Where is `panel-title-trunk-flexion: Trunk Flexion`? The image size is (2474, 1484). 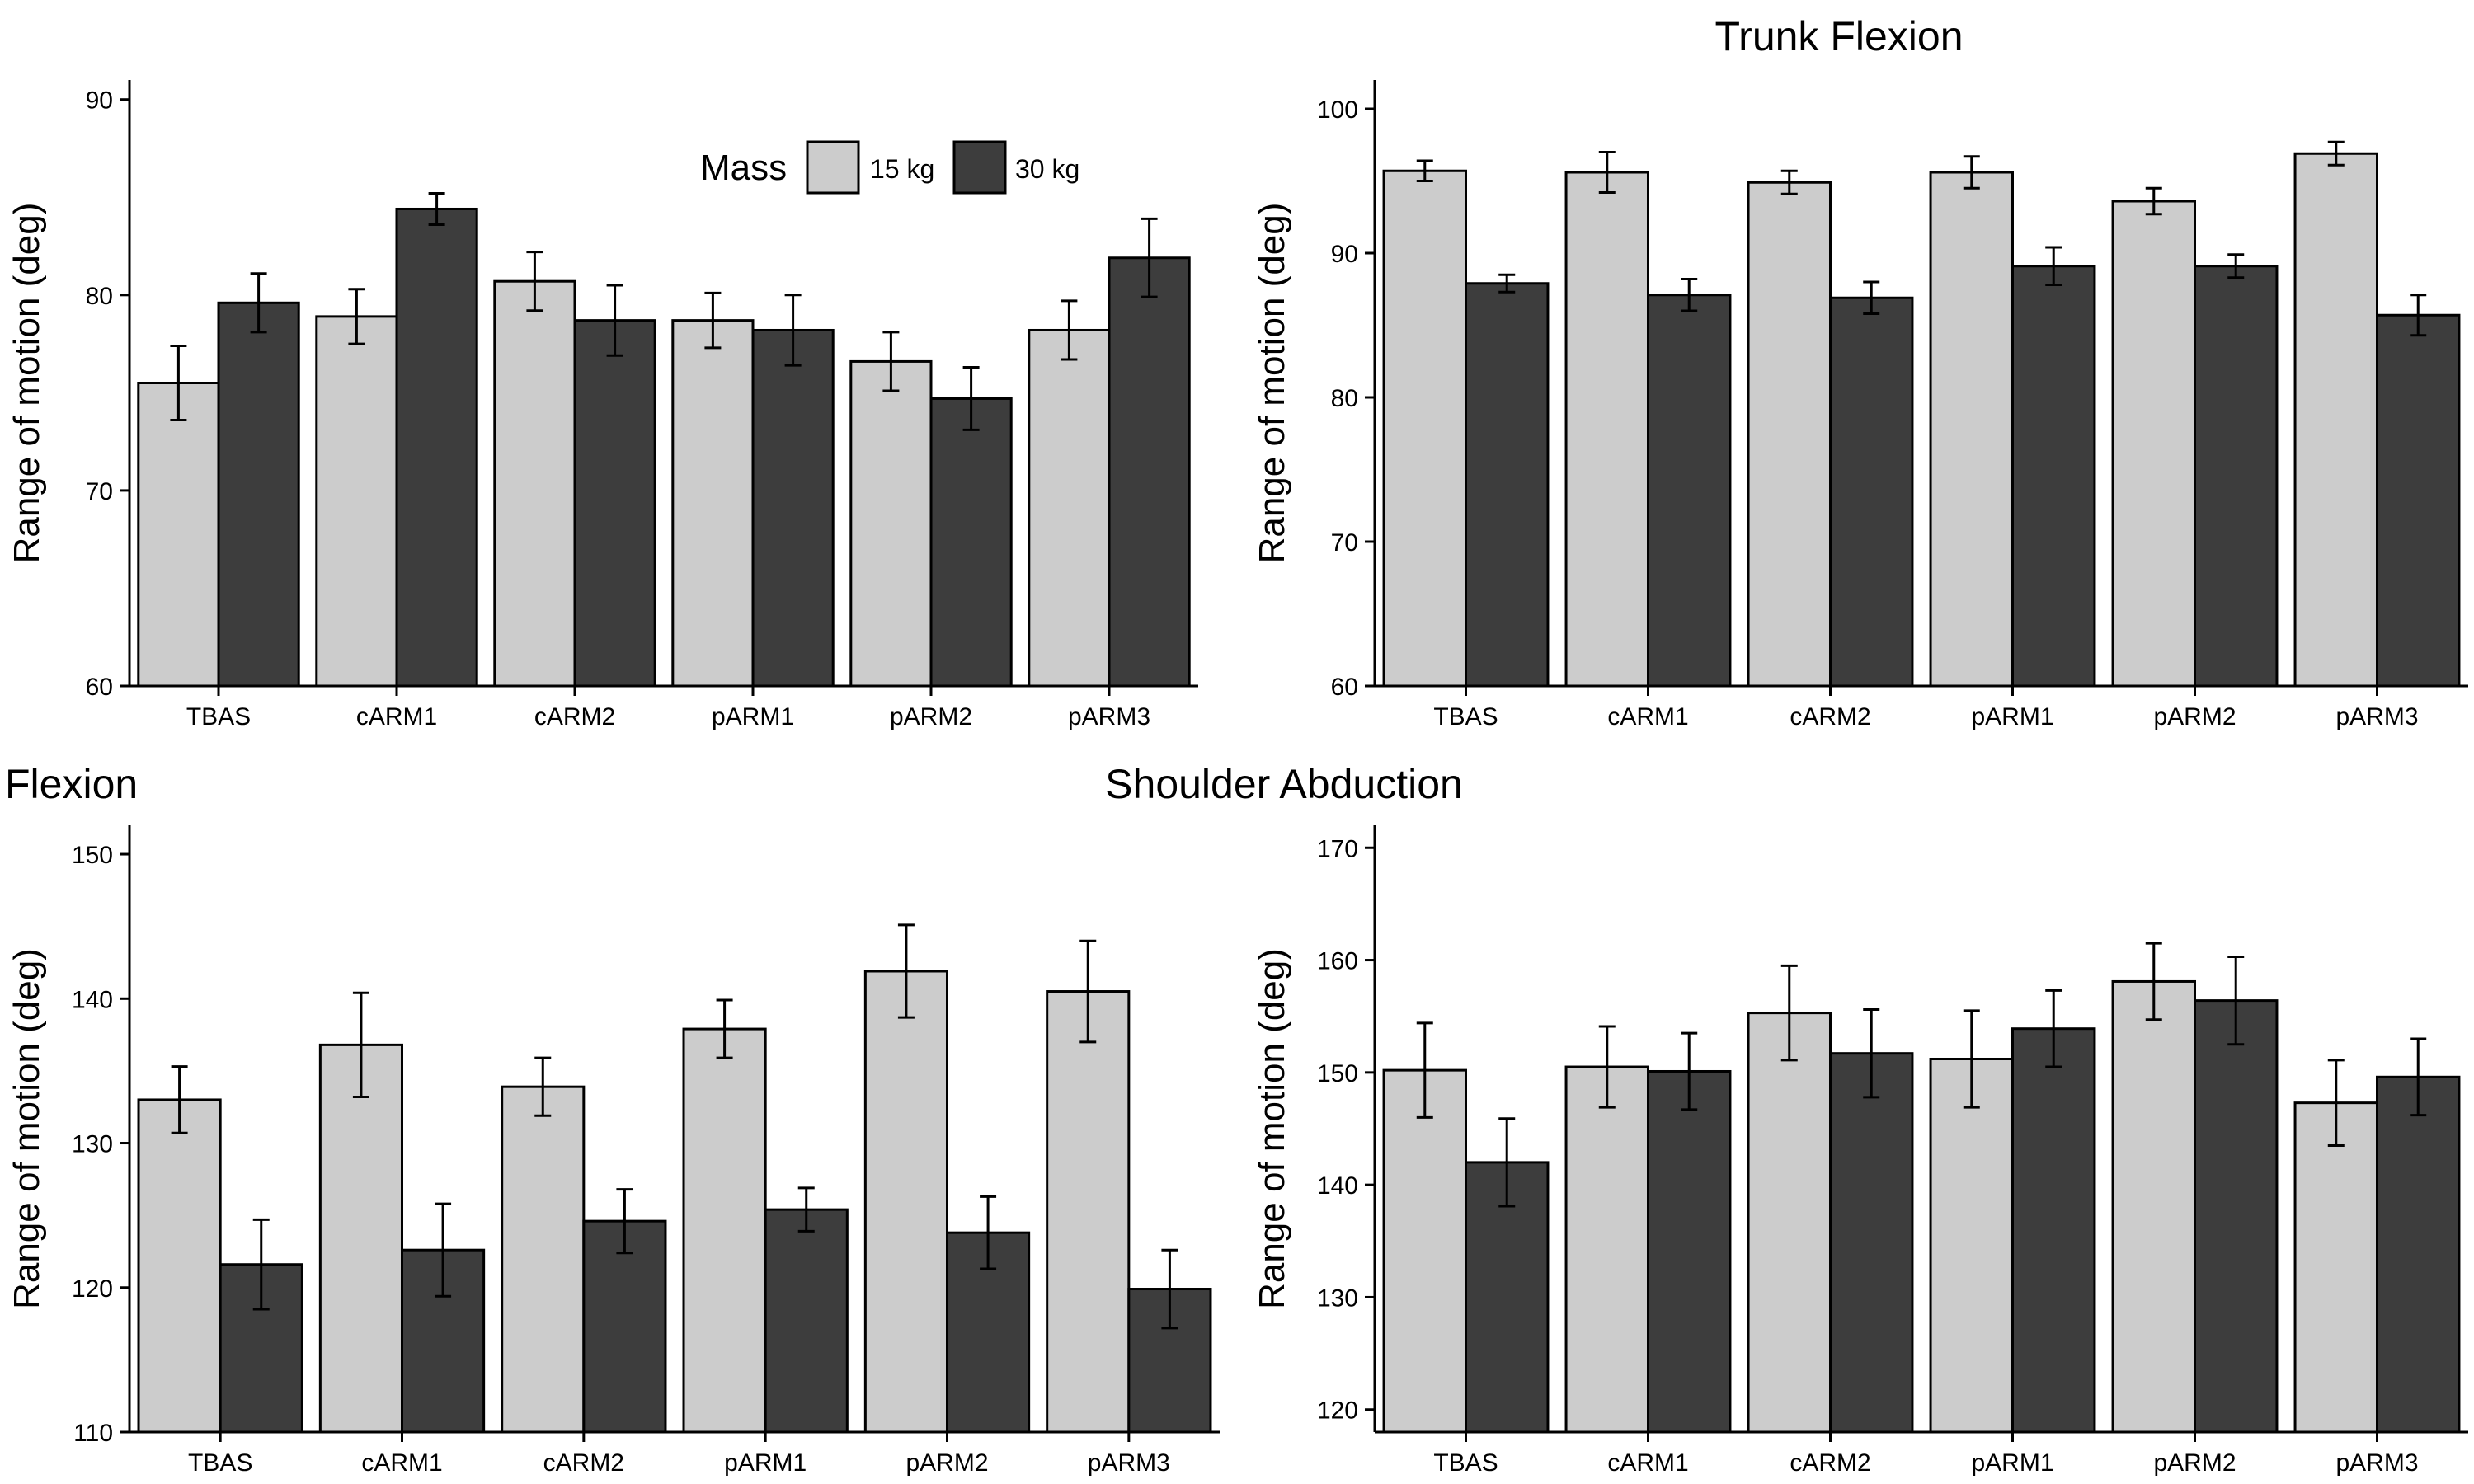 panel-title-trunk-flexion: Trunk Flexion is located at coordinates (1838, 36).